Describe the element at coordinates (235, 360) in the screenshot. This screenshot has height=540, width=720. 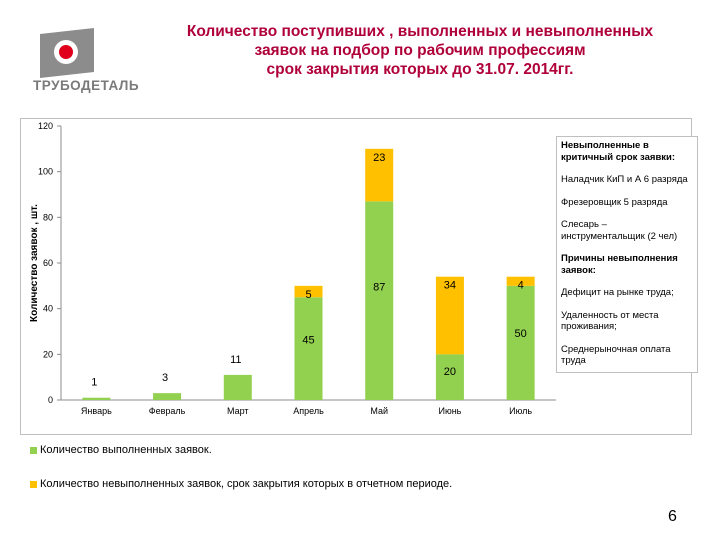
I see `data-label-completed: 11` at that location.